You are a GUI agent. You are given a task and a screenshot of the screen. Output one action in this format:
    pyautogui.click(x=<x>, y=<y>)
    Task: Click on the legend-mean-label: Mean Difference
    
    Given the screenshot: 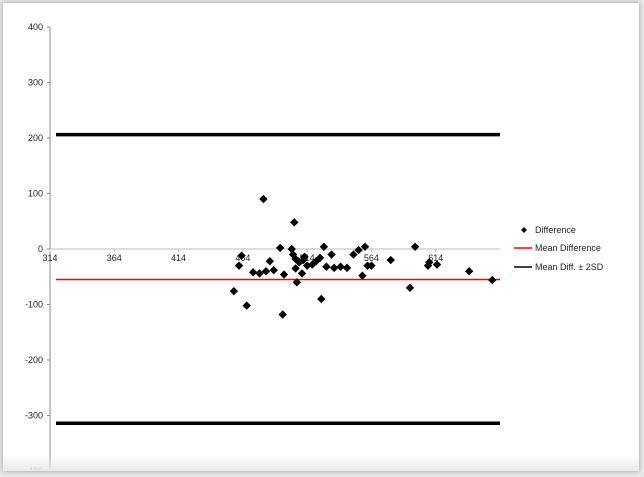 What is the action you would take?
    pyautogui.click(x=568, y=248)
    